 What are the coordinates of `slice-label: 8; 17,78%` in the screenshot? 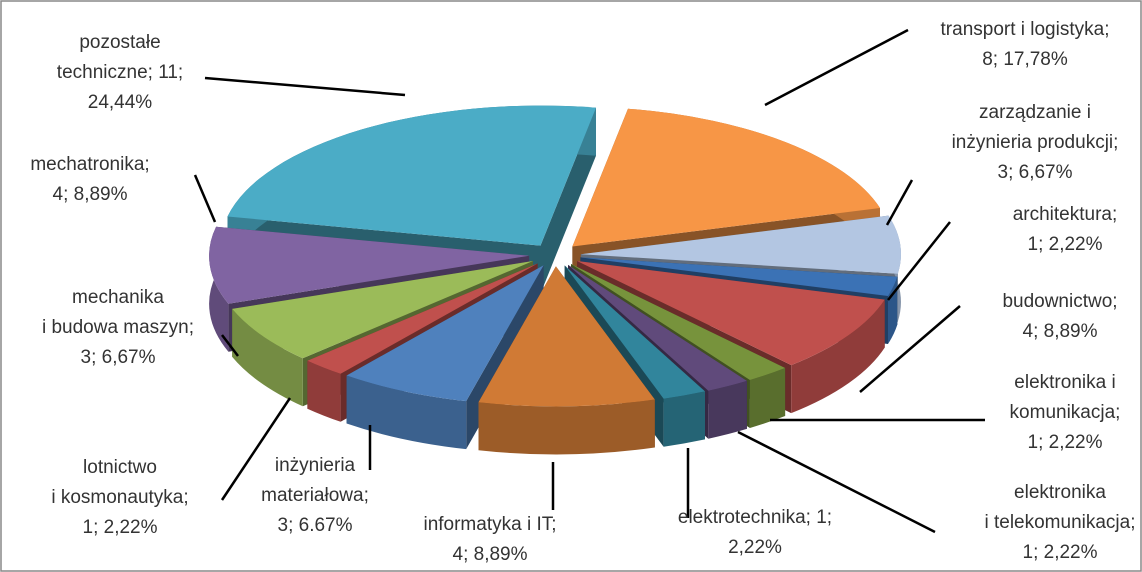 It's located at (1025, 59).